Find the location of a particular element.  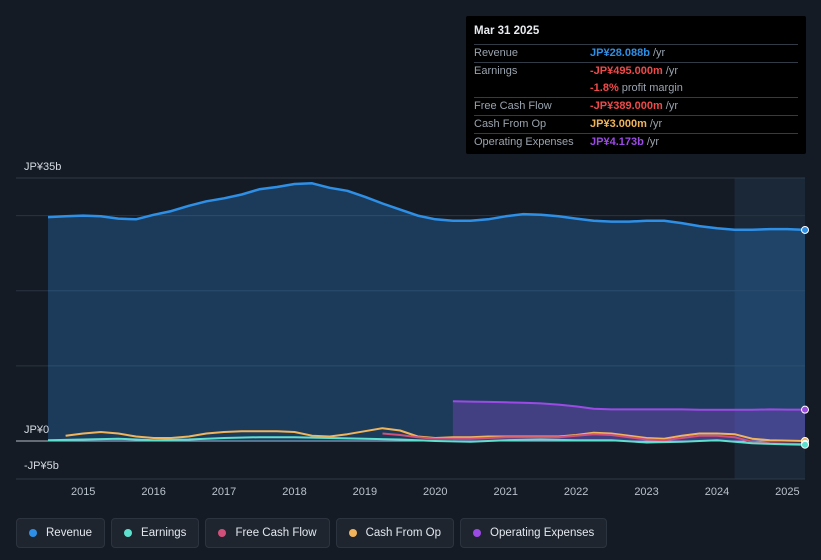

x-tick-label: 2022 is located at coordinates (576, 492).